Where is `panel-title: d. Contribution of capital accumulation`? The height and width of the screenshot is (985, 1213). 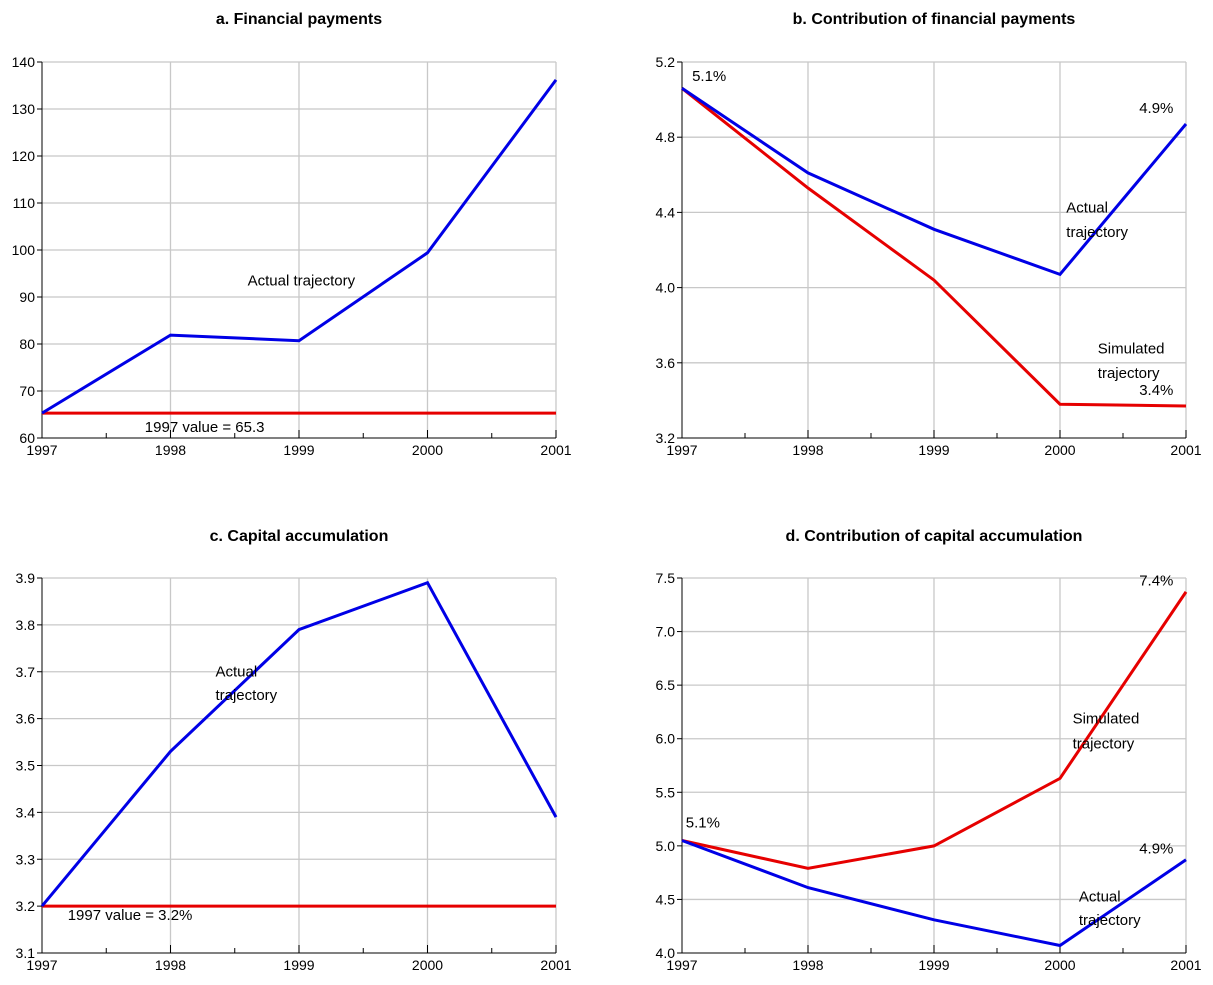
panel-title: d. Contribution of capital accumulation is located at coordinates (934, 536).